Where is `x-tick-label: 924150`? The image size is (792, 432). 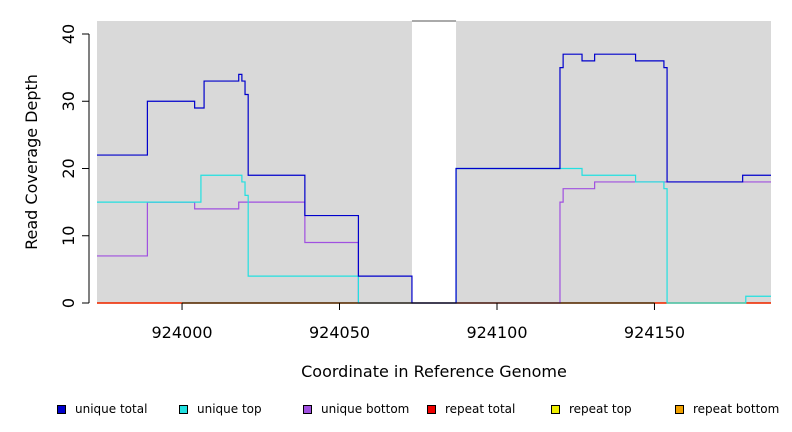
x-tick-label: 924150 is located at coordinates (654, 332).